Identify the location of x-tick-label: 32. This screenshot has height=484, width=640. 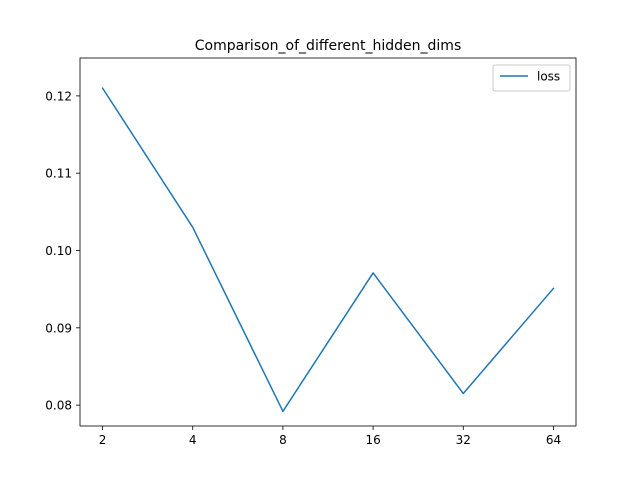
(463, 440).